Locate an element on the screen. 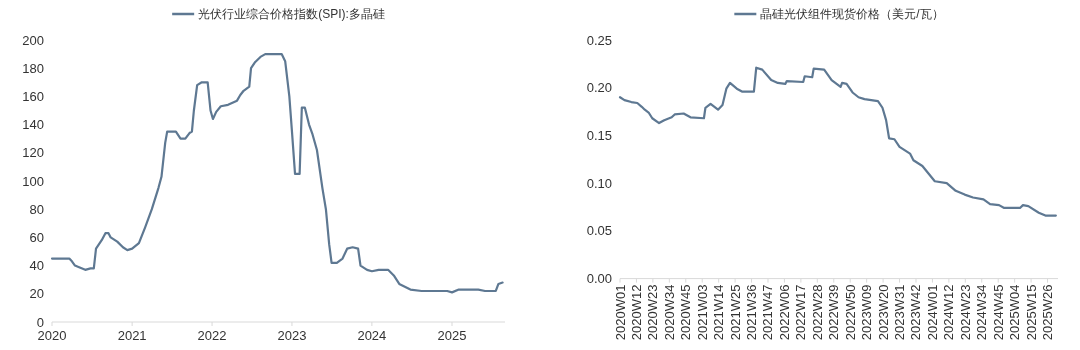 The width and height of the screenshot is (1080, 350). y-tick-label: 80 is located at coordinates (36, 209).